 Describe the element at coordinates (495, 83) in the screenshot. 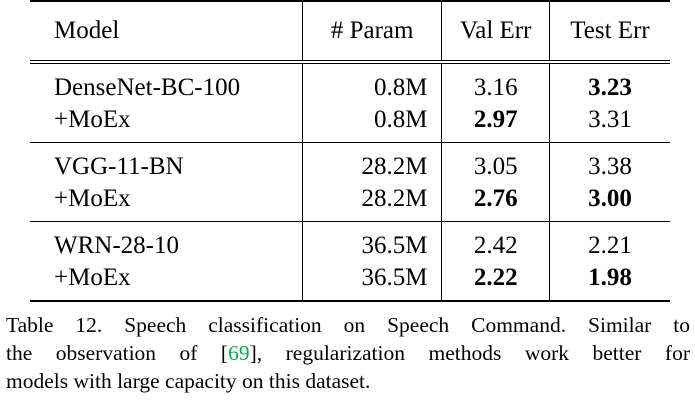

I see `cell-val-err: 3.16` at that location.